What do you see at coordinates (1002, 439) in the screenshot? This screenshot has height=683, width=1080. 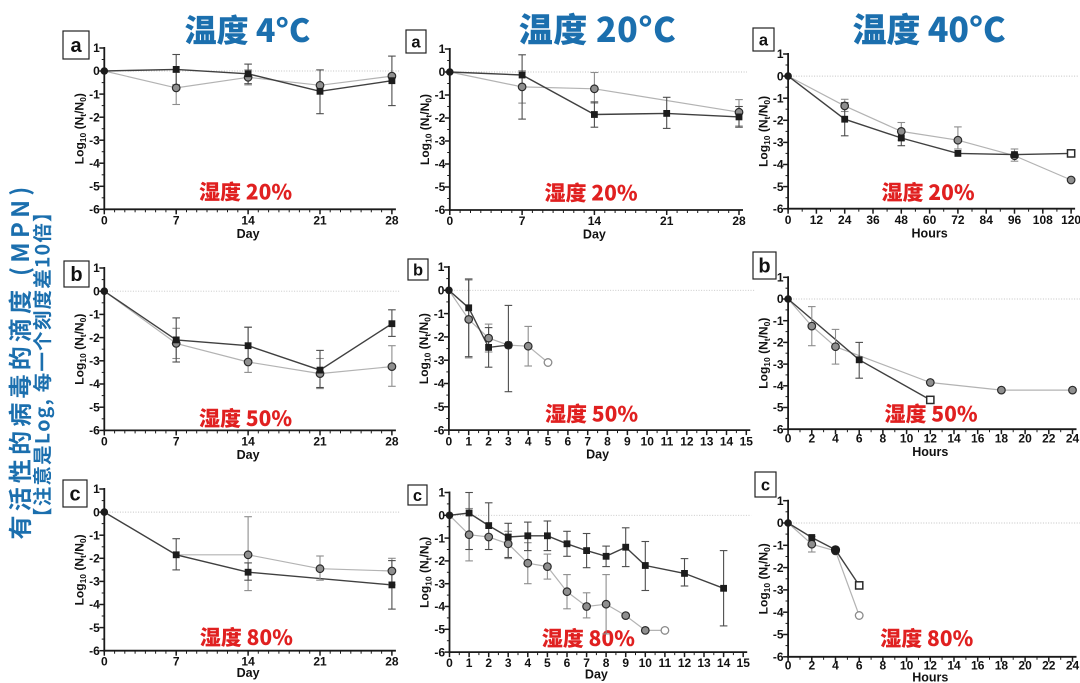 I see `svg-text: 18` at bounding box center [1002, 439].